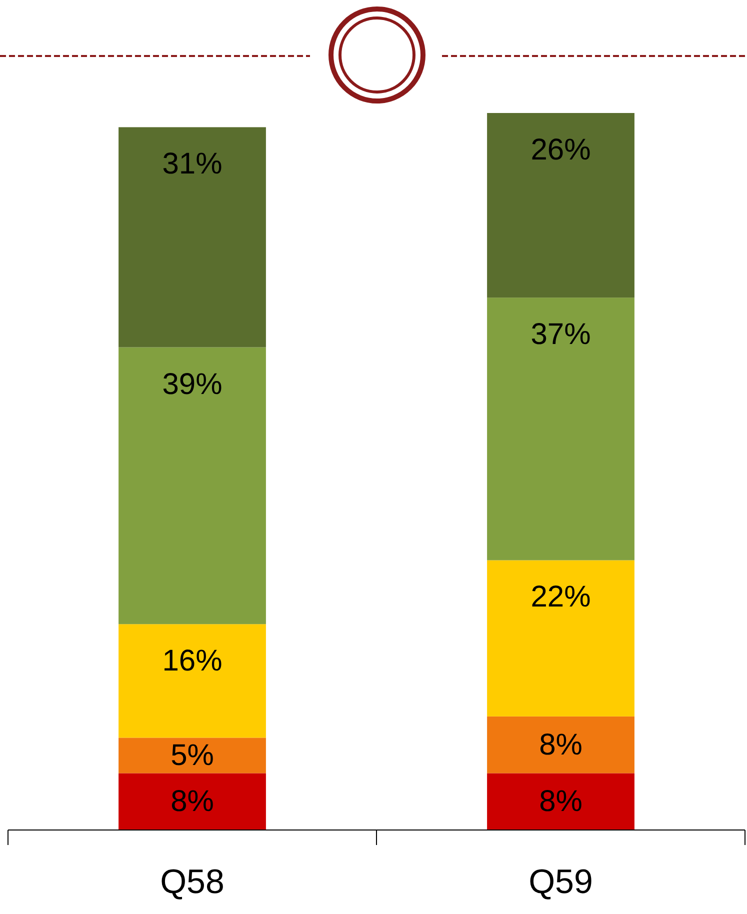  Describe the element at coordinates (560, 882) in the screenshot. I see `x-tick-label: Q59` at that location.